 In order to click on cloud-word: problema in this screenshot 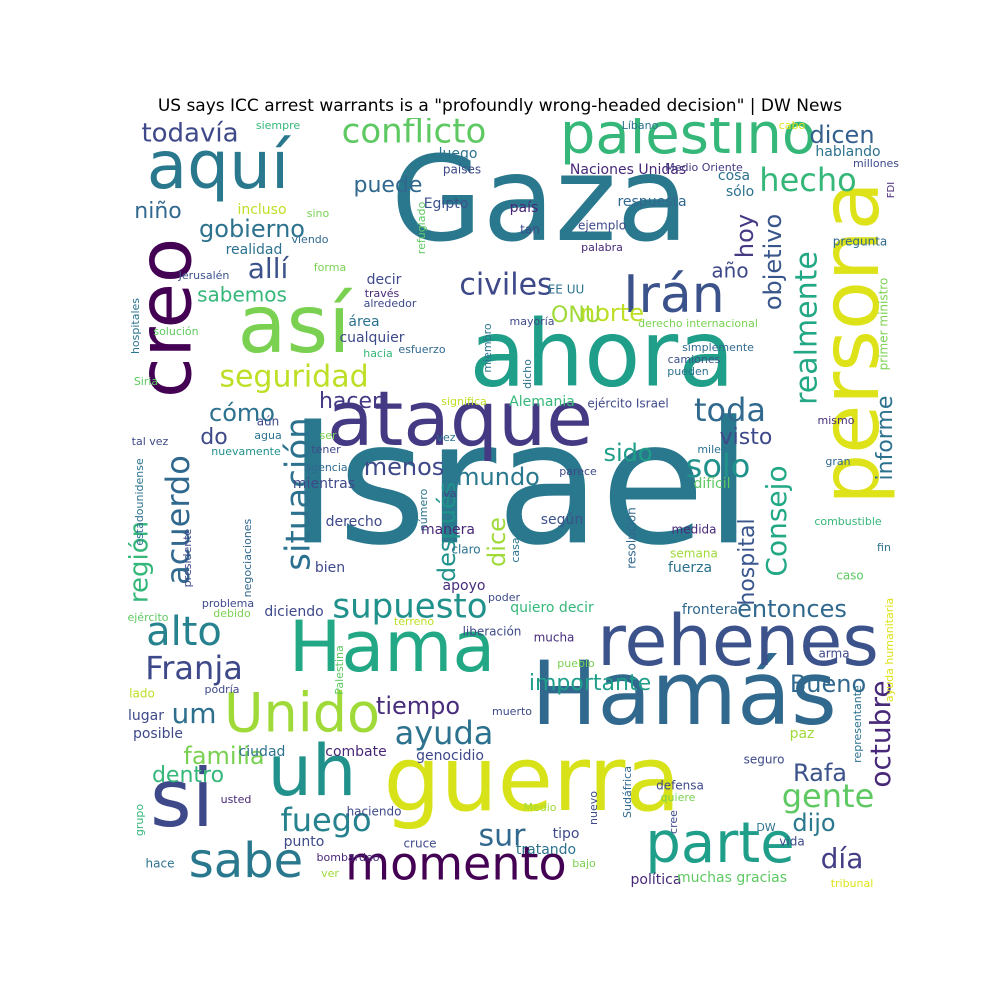, I will do `click(228, 603)`.